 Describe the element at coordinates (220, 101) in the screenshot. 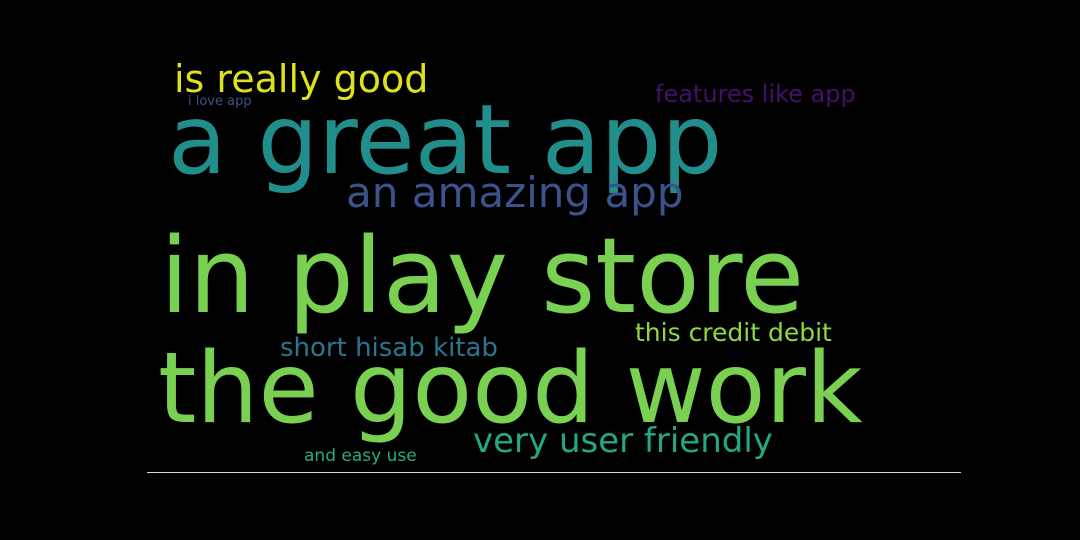

I see `word-i-love-app: i love app` at that location.